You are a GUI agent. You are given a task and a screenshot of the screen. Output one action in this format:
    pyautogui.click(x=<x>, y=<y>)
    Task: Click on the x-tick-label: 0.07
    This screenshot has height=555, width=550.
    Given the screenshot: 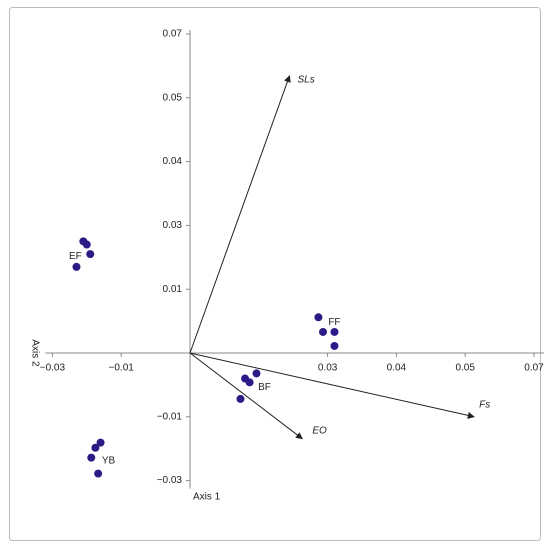 What is the action you would take?
    pyautogui.click(x=534, y=368)
    